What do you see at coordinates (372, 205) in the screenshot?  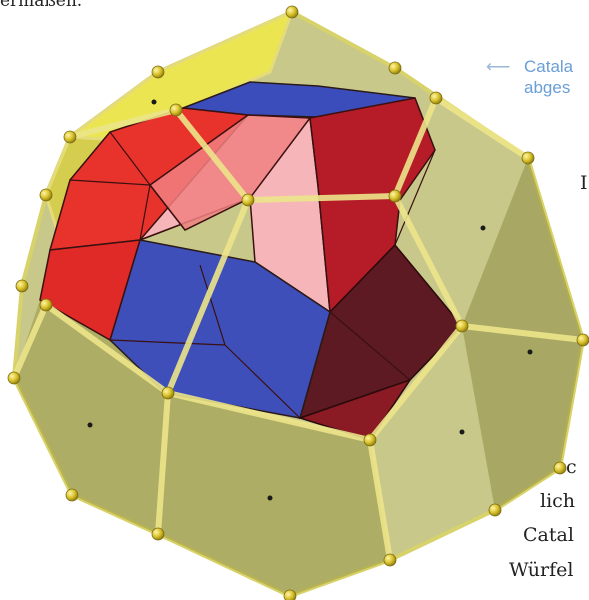 I see `inner-darkred-right-face` at bounding box center [372, 205].